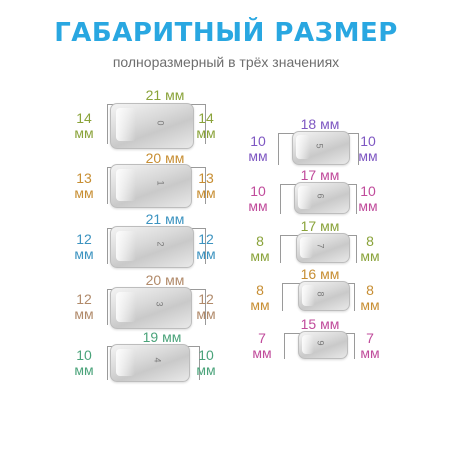  What do you see at coordinates (262, 345) in the screenshot?
I see `height-label-left: 7 мм` at bounding box center [262, 345].